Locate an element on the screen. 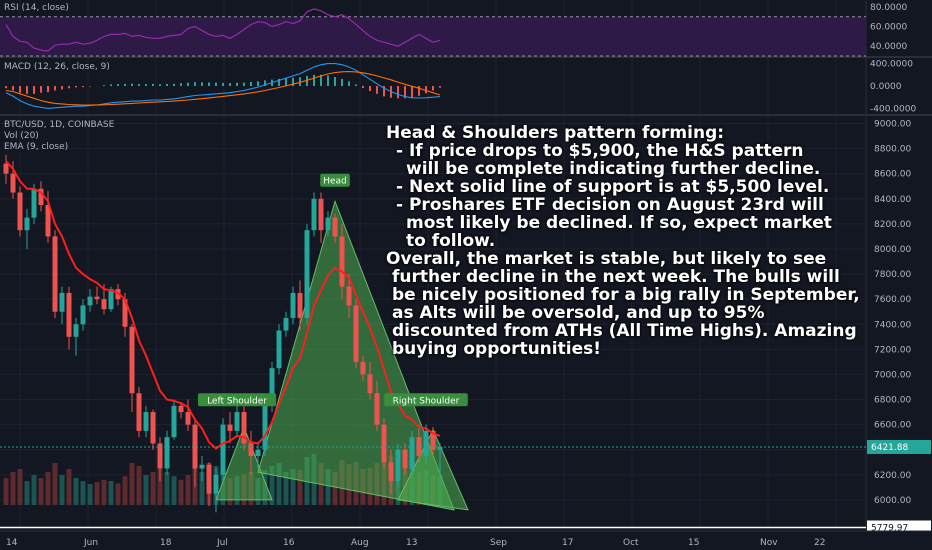 The height and width of the screenshot is (550, 932). rsi-title: RSI (14, close) is located at coordinates (36, 8).